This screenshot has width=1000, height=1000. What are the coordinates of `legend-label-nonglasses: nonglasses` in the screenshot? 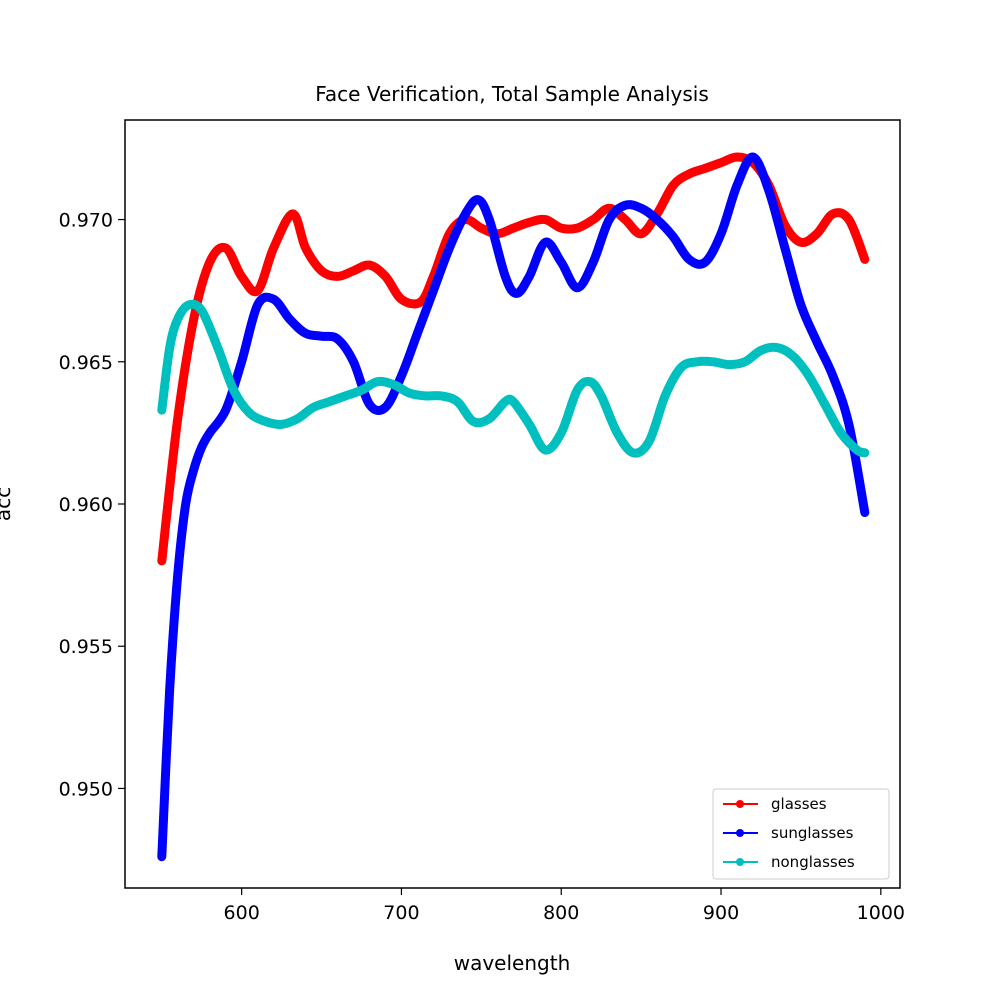 It's located at (813, 862).